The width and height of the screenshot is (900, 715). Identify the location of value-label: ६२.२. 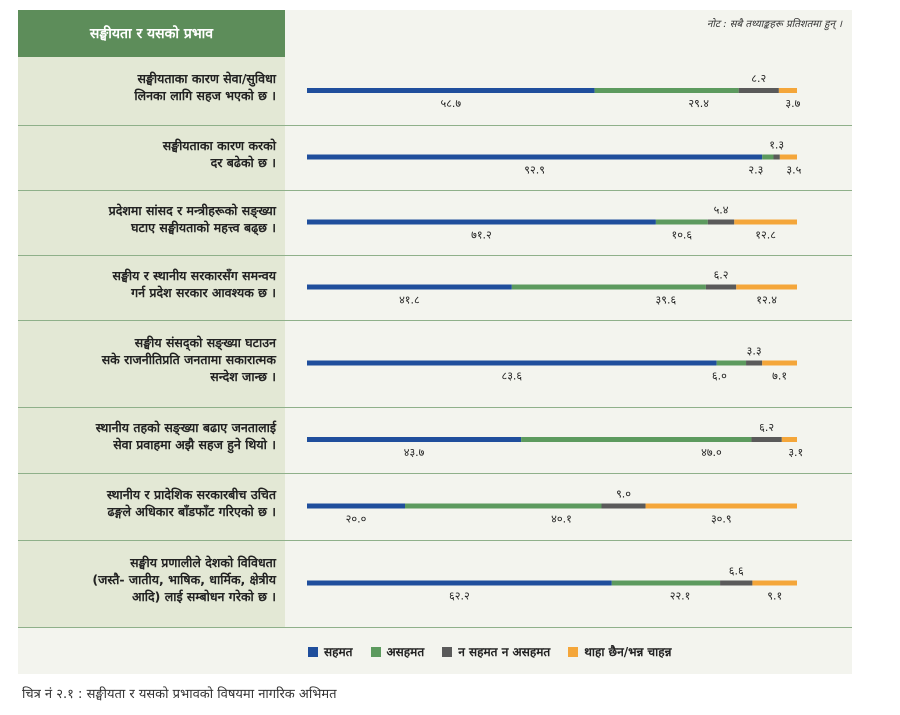
(459, 596).